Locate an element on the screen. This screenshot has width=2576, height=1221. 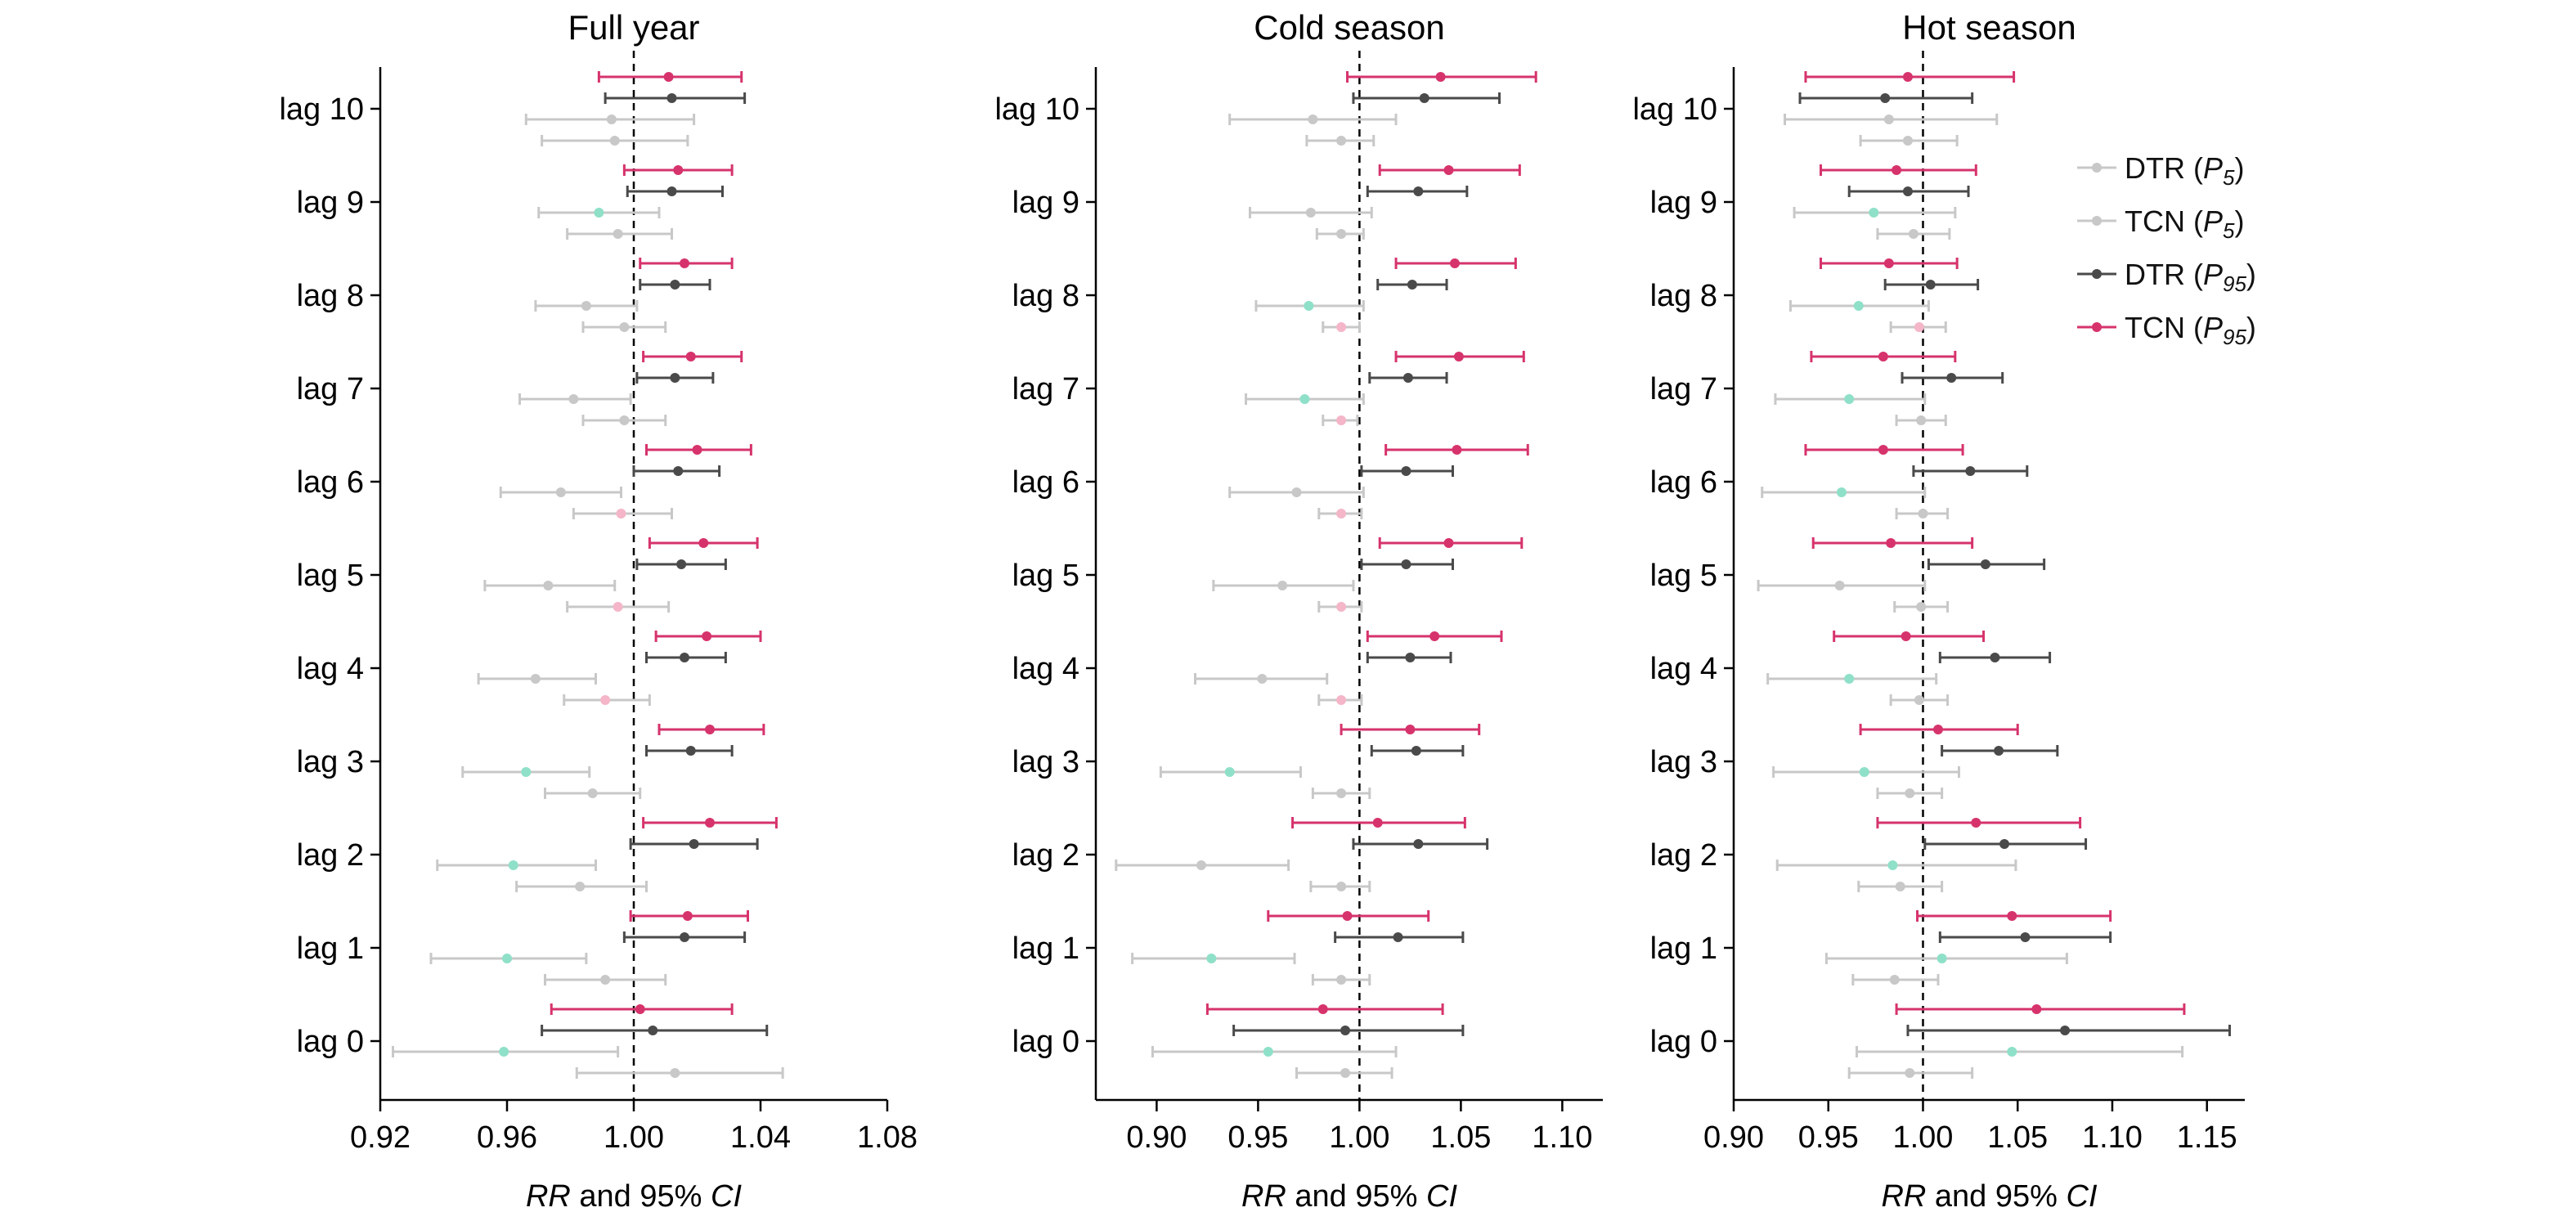
legend-label-p: P is located at coordinates (2213, 327).